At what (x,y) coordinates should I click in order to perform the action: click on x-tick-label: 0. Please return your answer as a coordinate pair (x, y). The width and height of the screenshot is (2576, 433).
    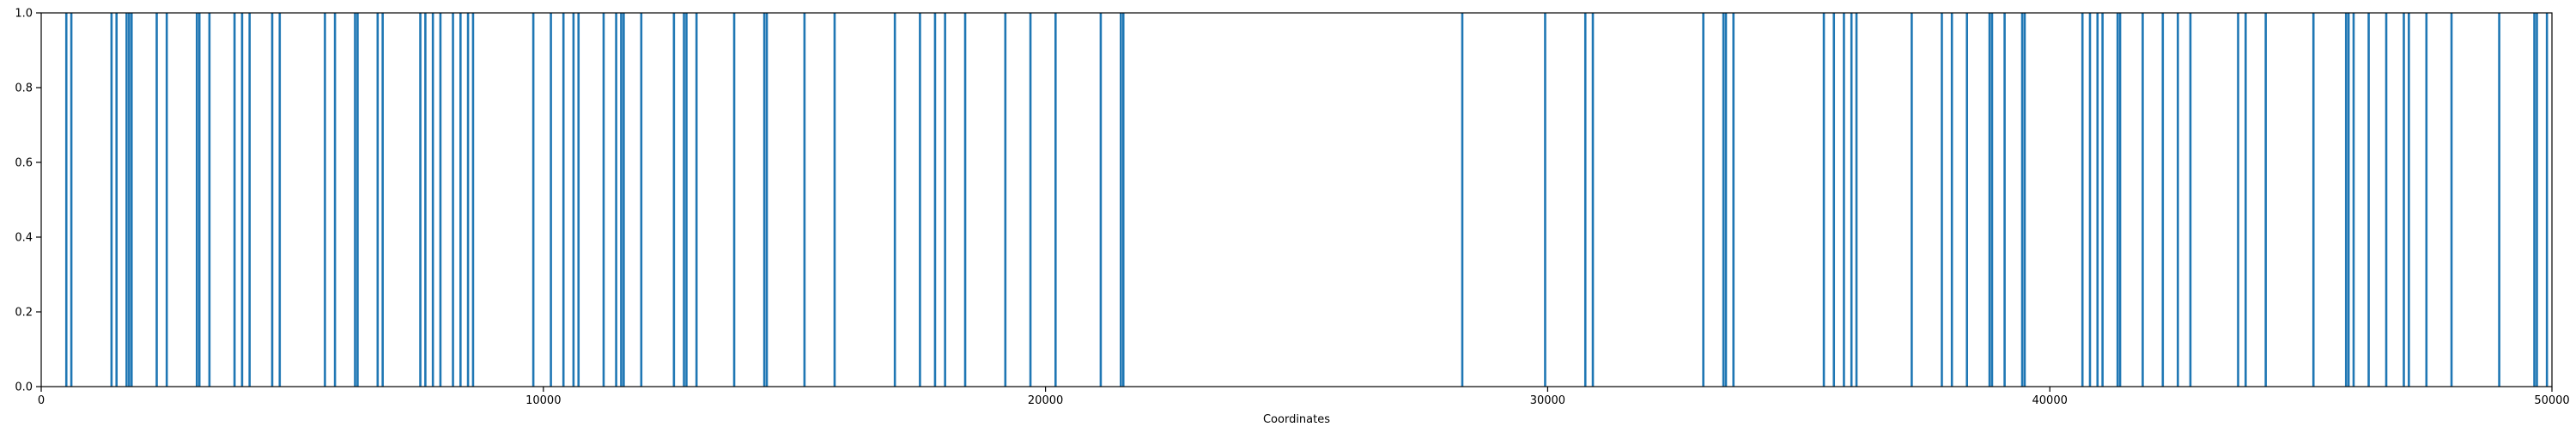
    Looking at the image, I should click on (41, 400).